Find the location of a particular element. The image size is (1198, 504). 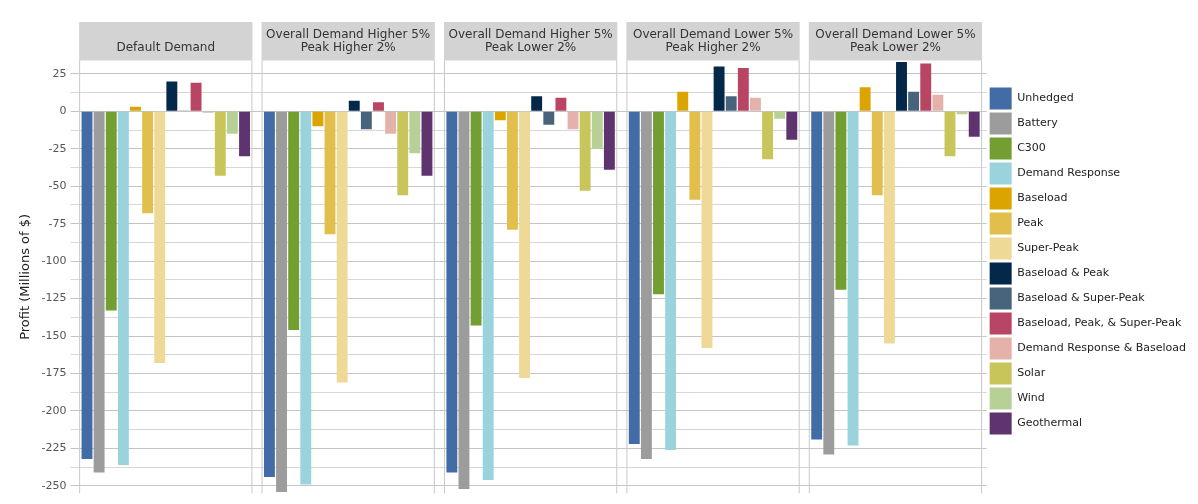

y-tick-label: -25 is located at coordinates (57, 148).